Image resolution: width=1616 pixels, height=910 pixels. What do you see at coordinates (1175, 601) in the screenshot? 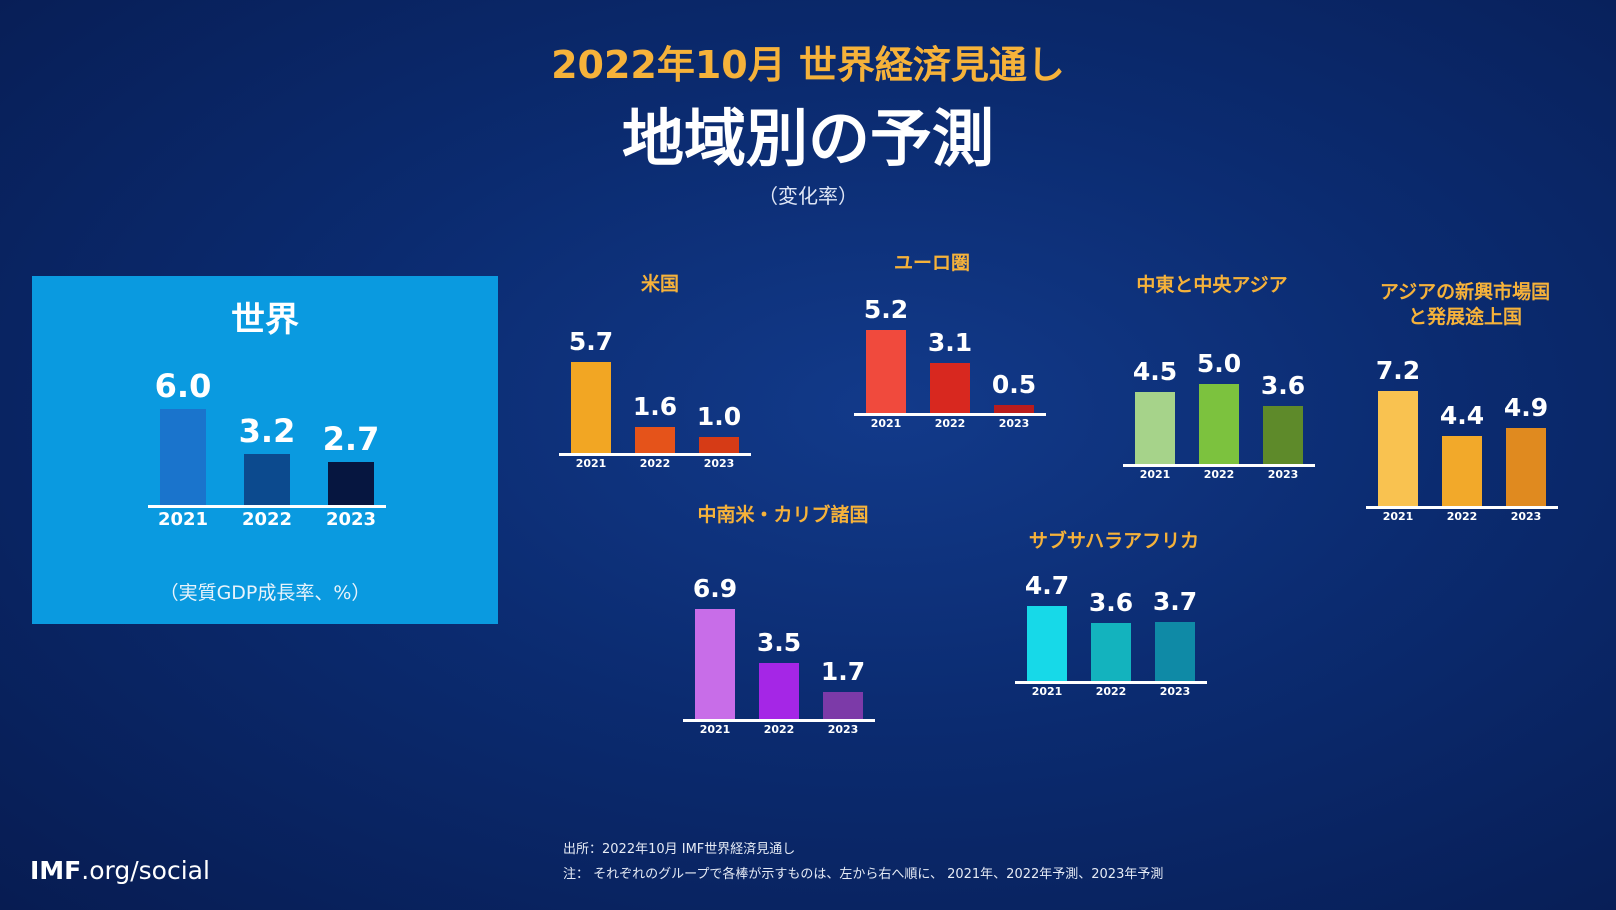
I see `value-label: 3.7` at bounding box center [1175, 601].